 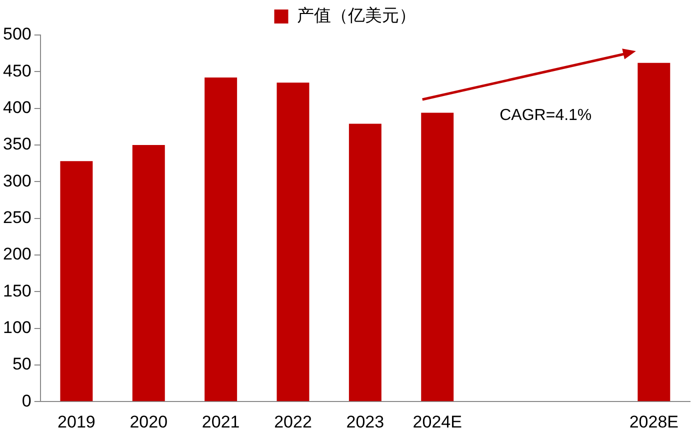 What do you see at coordinates (356, 16) in the screenshot?
I see `legend-label: 产值（亿美元）` at bounding box center [356, 16].